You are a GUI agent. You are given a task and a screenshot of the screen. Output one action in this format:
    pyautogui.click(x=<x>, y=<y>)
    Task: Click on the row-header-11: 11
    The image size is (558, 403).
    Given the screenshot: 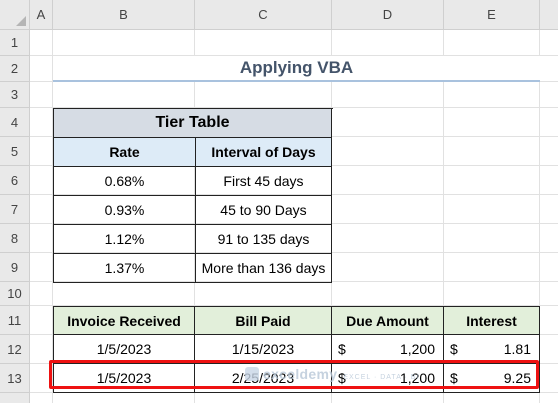 What is the action you would take?
    pyautogui.click(x=15, y=320)
    